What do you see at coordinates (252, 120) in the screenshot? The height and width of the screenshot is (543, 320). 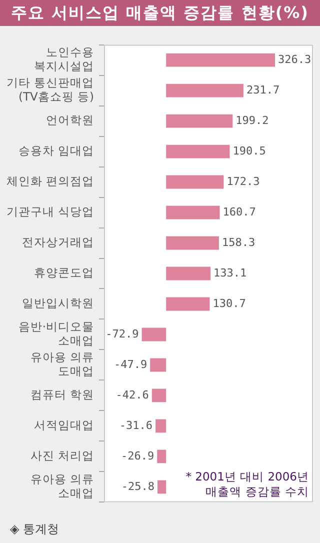 I see `data-label: 199.2` at bounding box center [252, 120].